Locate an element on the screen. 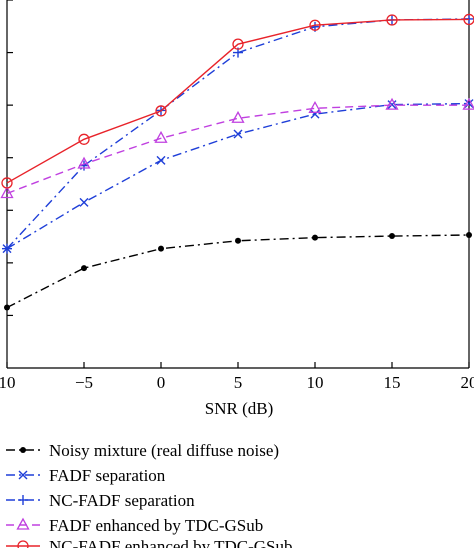 The width and height of the screenshot is (474, 548). legend-item-3: NC-FADF separation is located at coordinates (100, 500).